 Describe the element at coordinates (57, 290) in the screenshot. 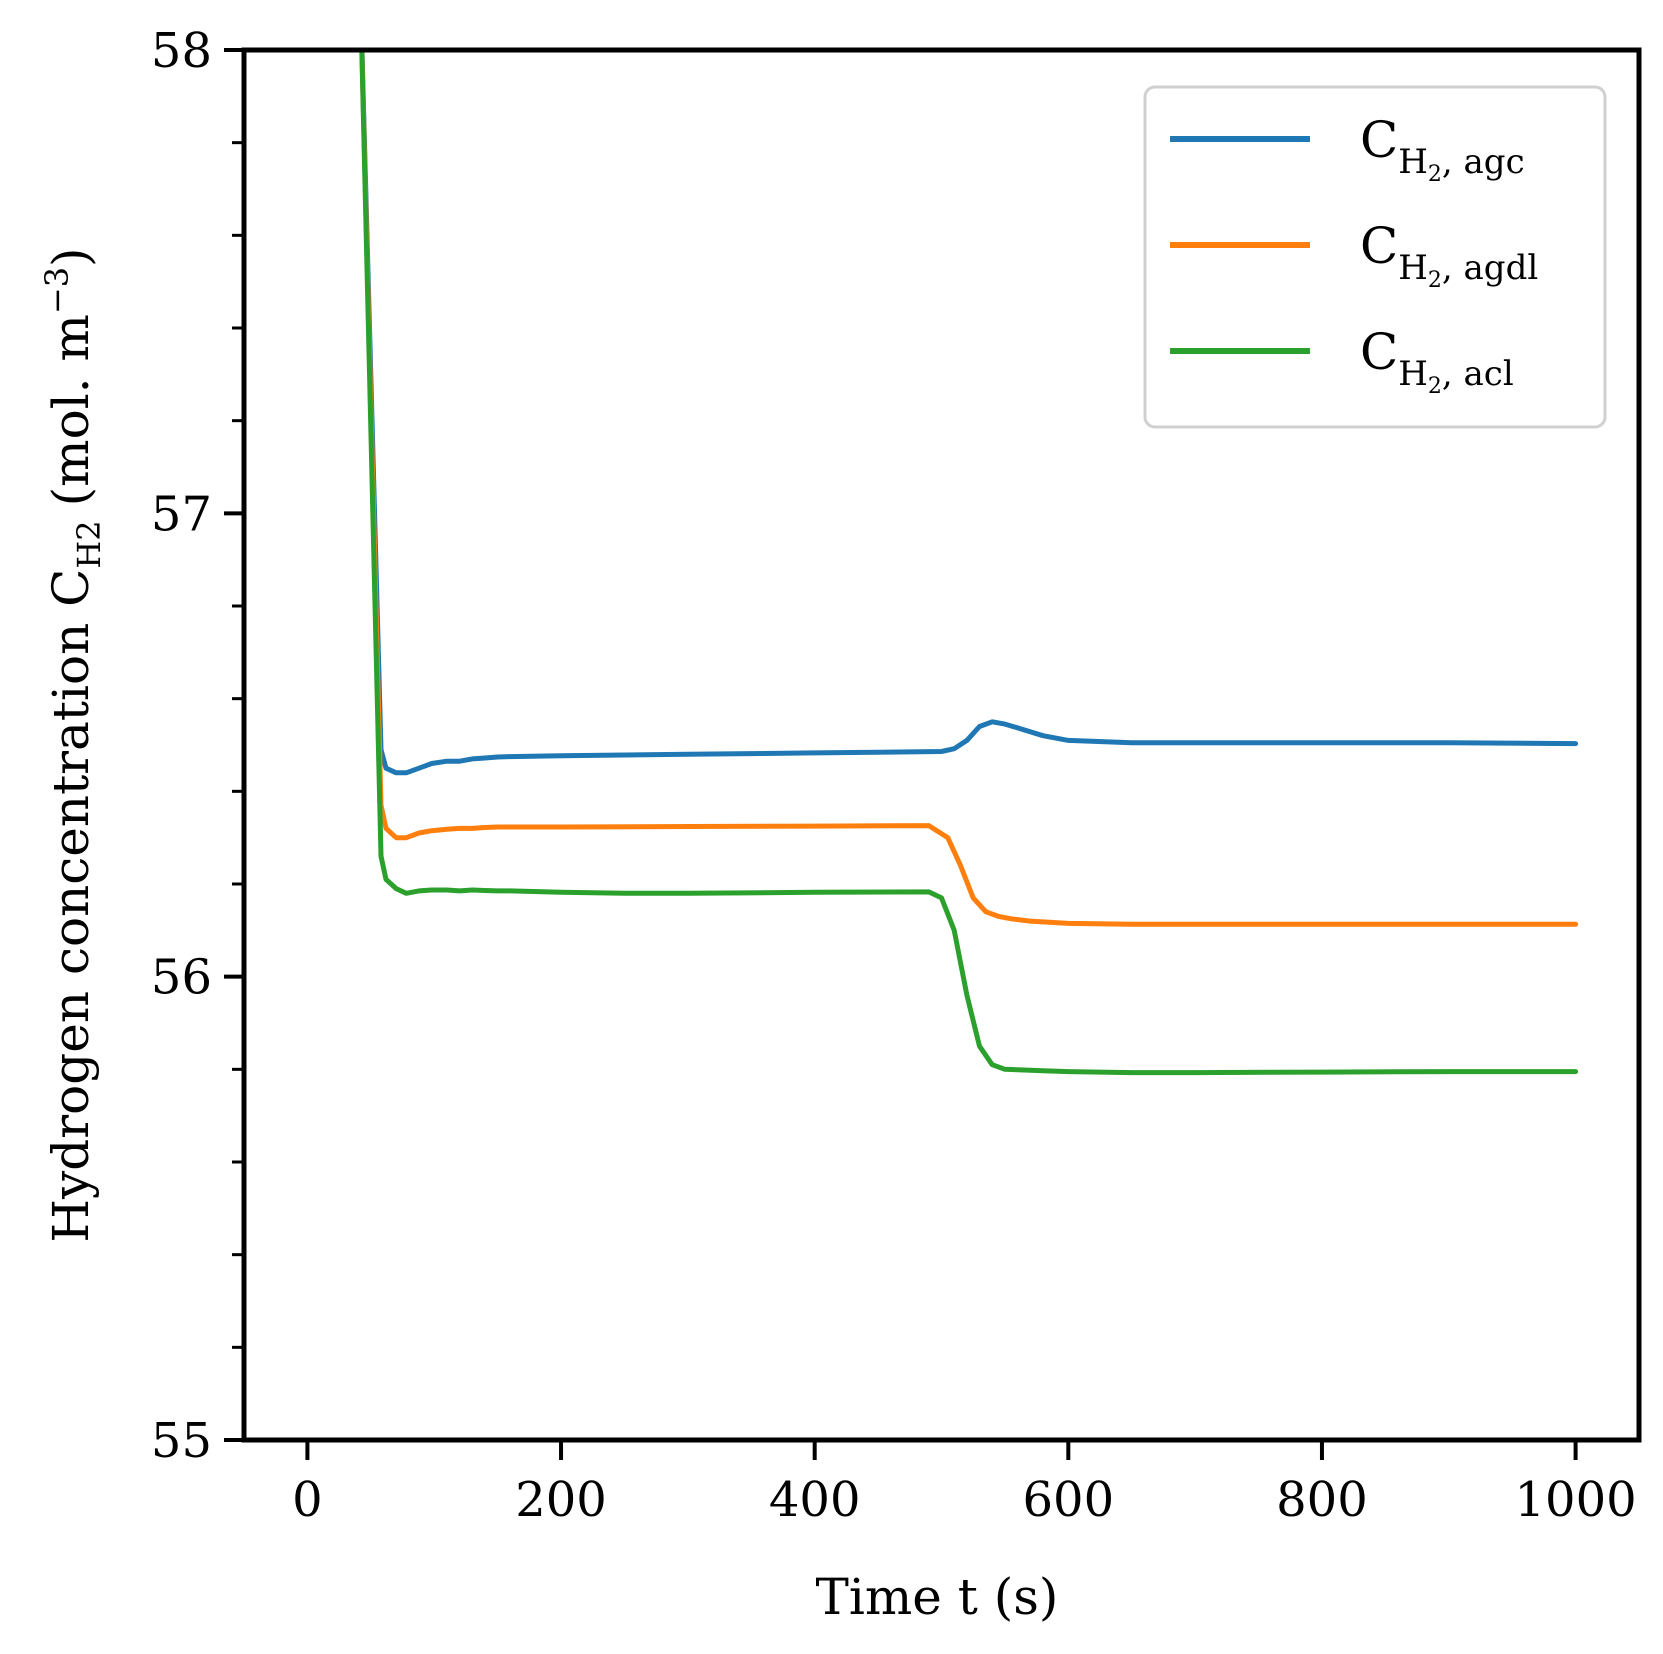

I see `y-axis-label-unit-exp: −3` at that location.